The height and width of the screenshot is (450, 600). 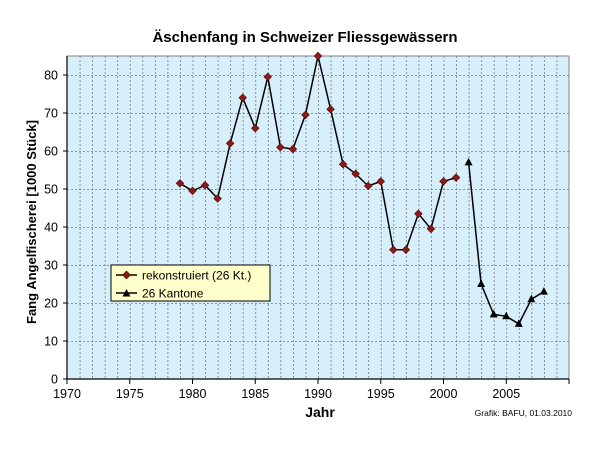 I want to click on chart-title: Äschenfang in Schweizer Fliessgewässern, so click(x=304, y=37).